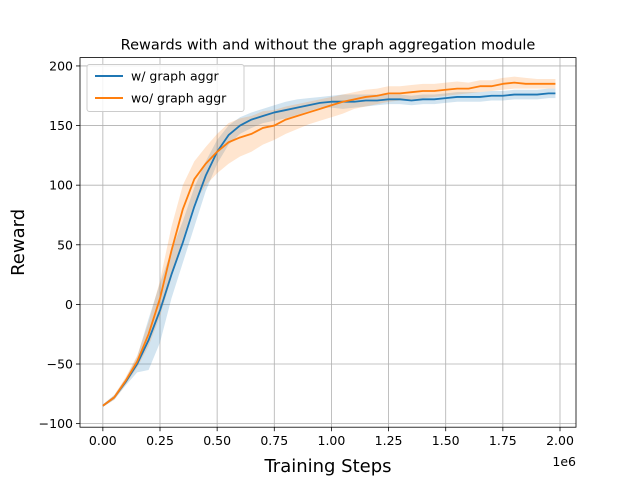  What do you see at coordinates (274, 440) in the screenshot?
I see `x-tick-label: 0.75` at bounding box center [274, 440].